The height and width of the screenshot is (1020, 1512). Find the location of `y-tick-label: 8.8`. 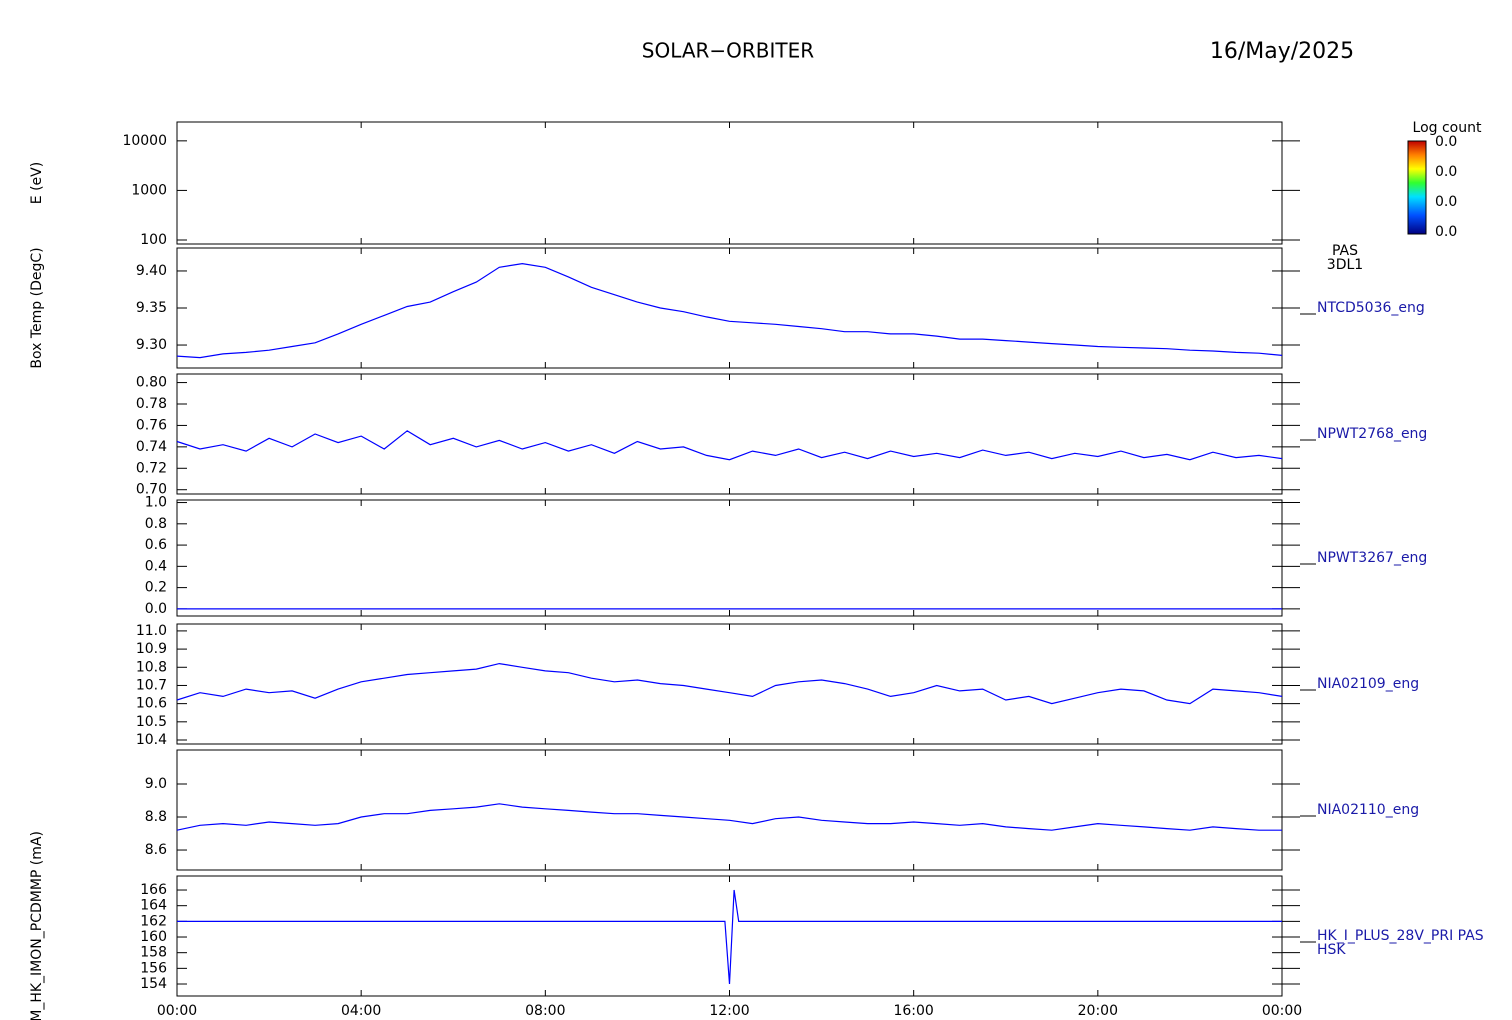

y-tick-label: 8.8 is located at coordinates (156, 817).